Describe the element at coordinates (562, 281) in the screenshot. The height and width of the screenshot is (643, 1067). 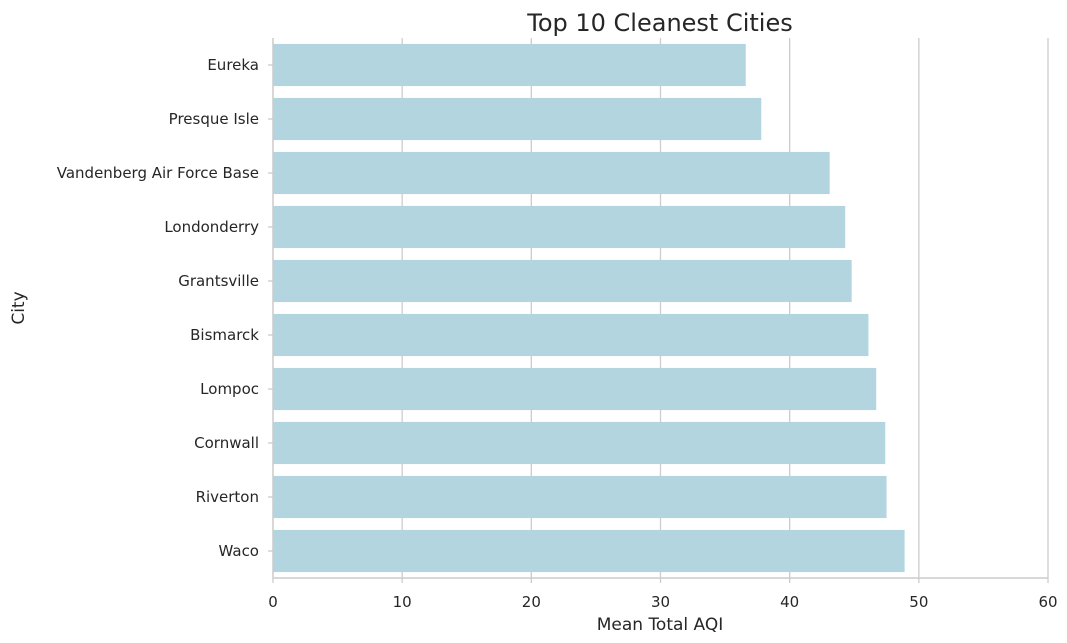
I see `bar-grantsville` at that location.